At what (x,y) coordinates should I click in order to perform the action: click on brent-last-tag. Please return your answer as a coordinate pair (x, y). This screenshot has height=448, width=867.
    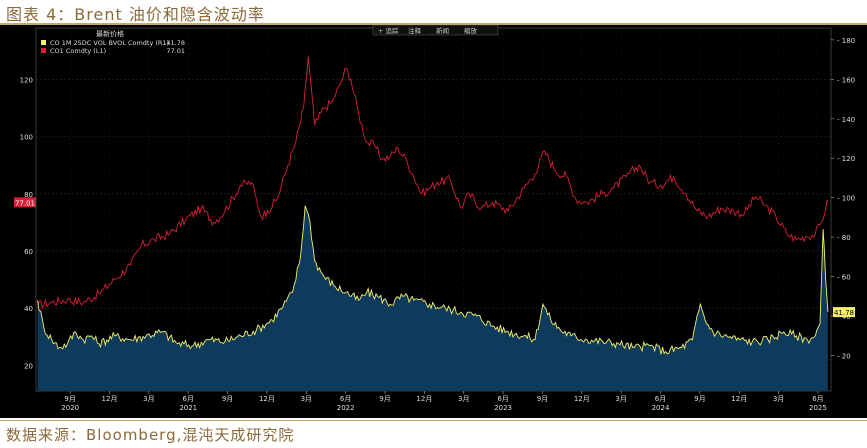
    Looking at the image, I should click on (25, 202).